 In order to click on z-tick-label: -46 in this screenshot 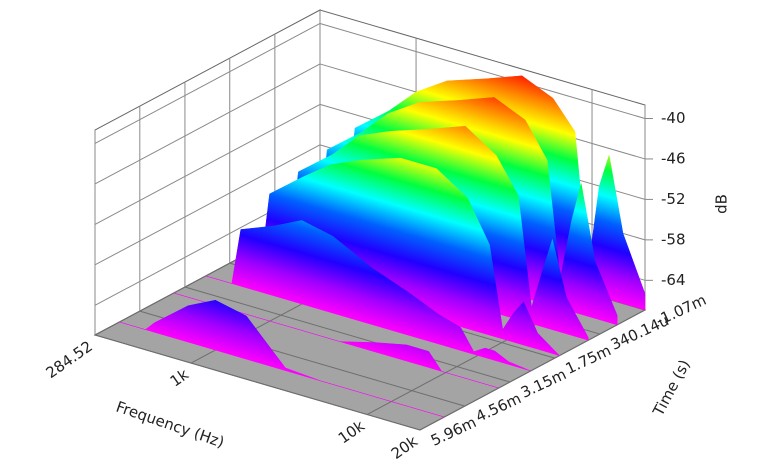, I will do `click(673, 158)`.